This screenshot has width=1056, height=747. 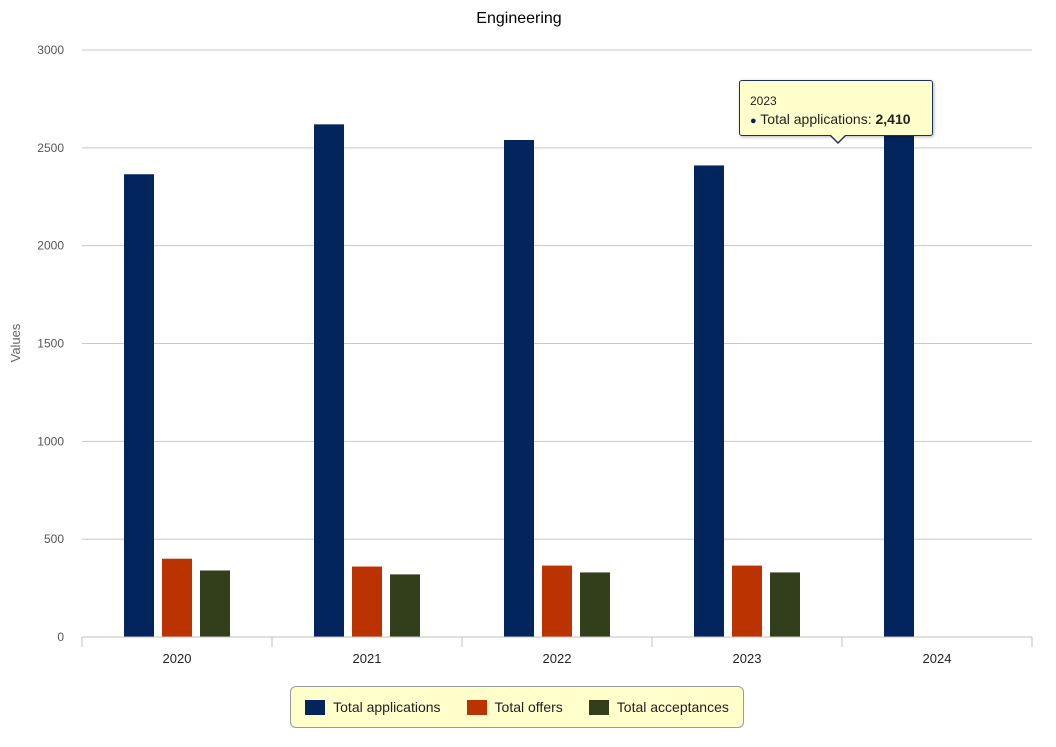 I want to click on legend-swatch-applications, so click(x=315, y=707).